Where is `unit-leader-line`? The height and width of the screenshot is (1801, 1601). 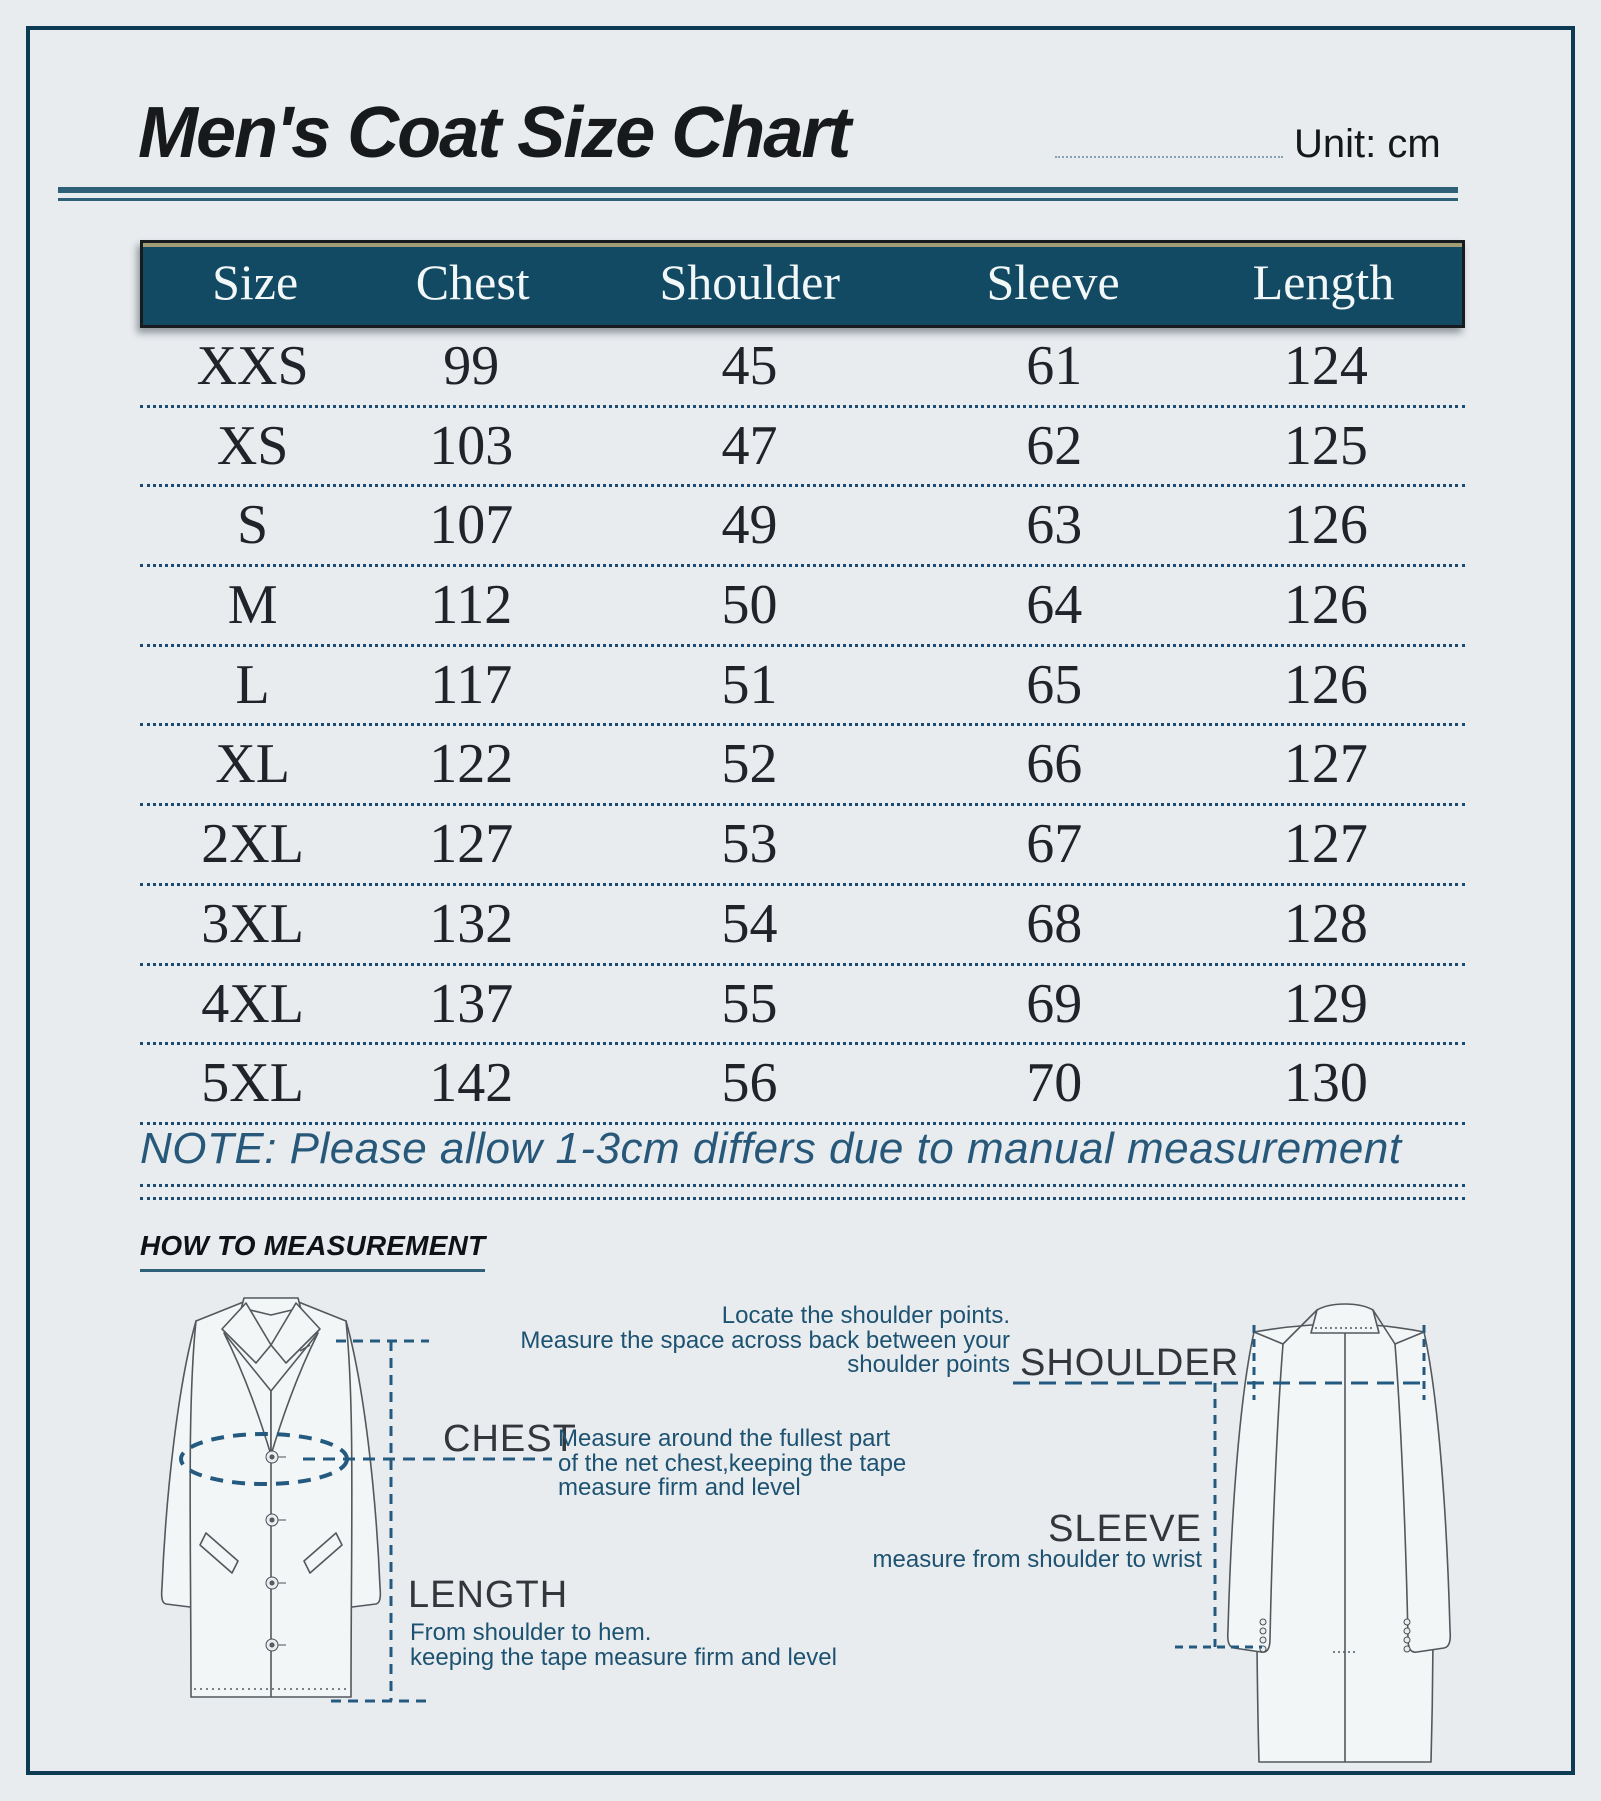 unit-leader-line is located at coordinates (1169, 157).